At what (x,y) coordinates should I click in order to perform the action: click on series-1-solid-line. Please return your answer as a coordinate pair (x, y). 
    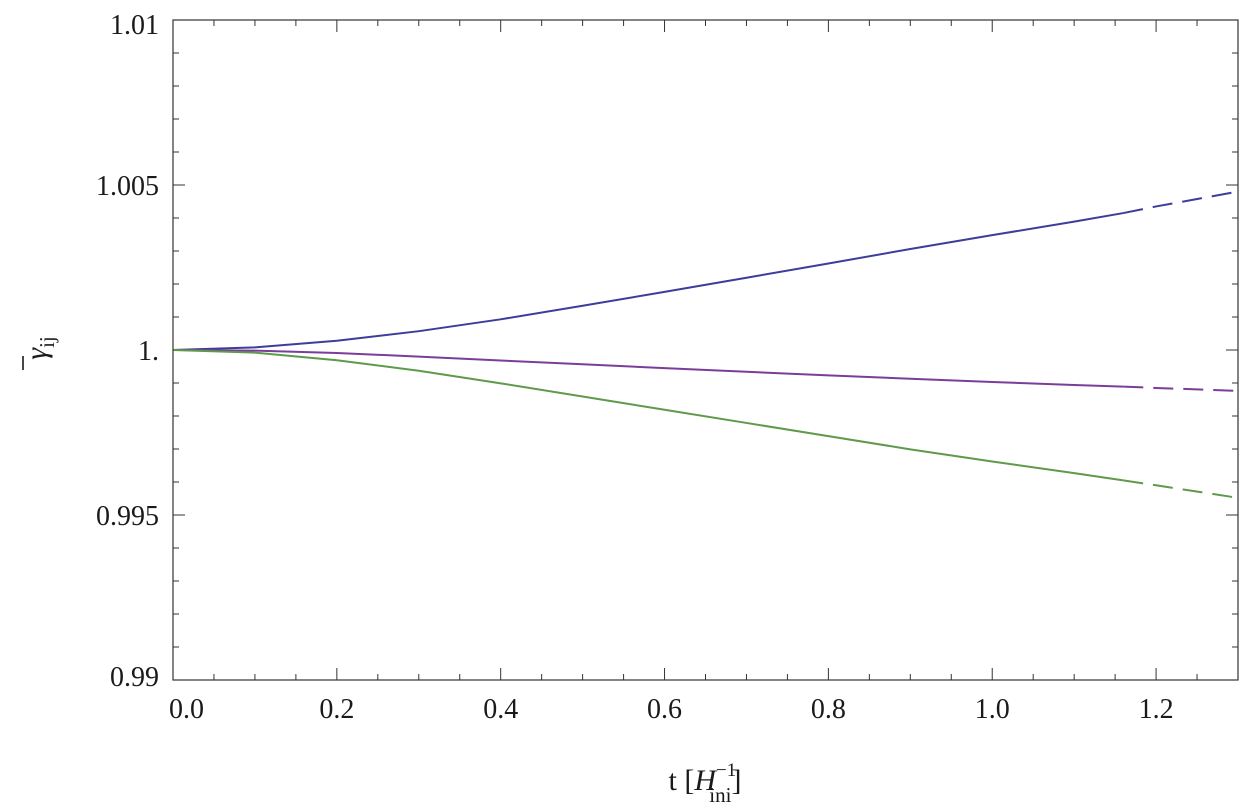
    Looking at the image, I should click on (648, 281).